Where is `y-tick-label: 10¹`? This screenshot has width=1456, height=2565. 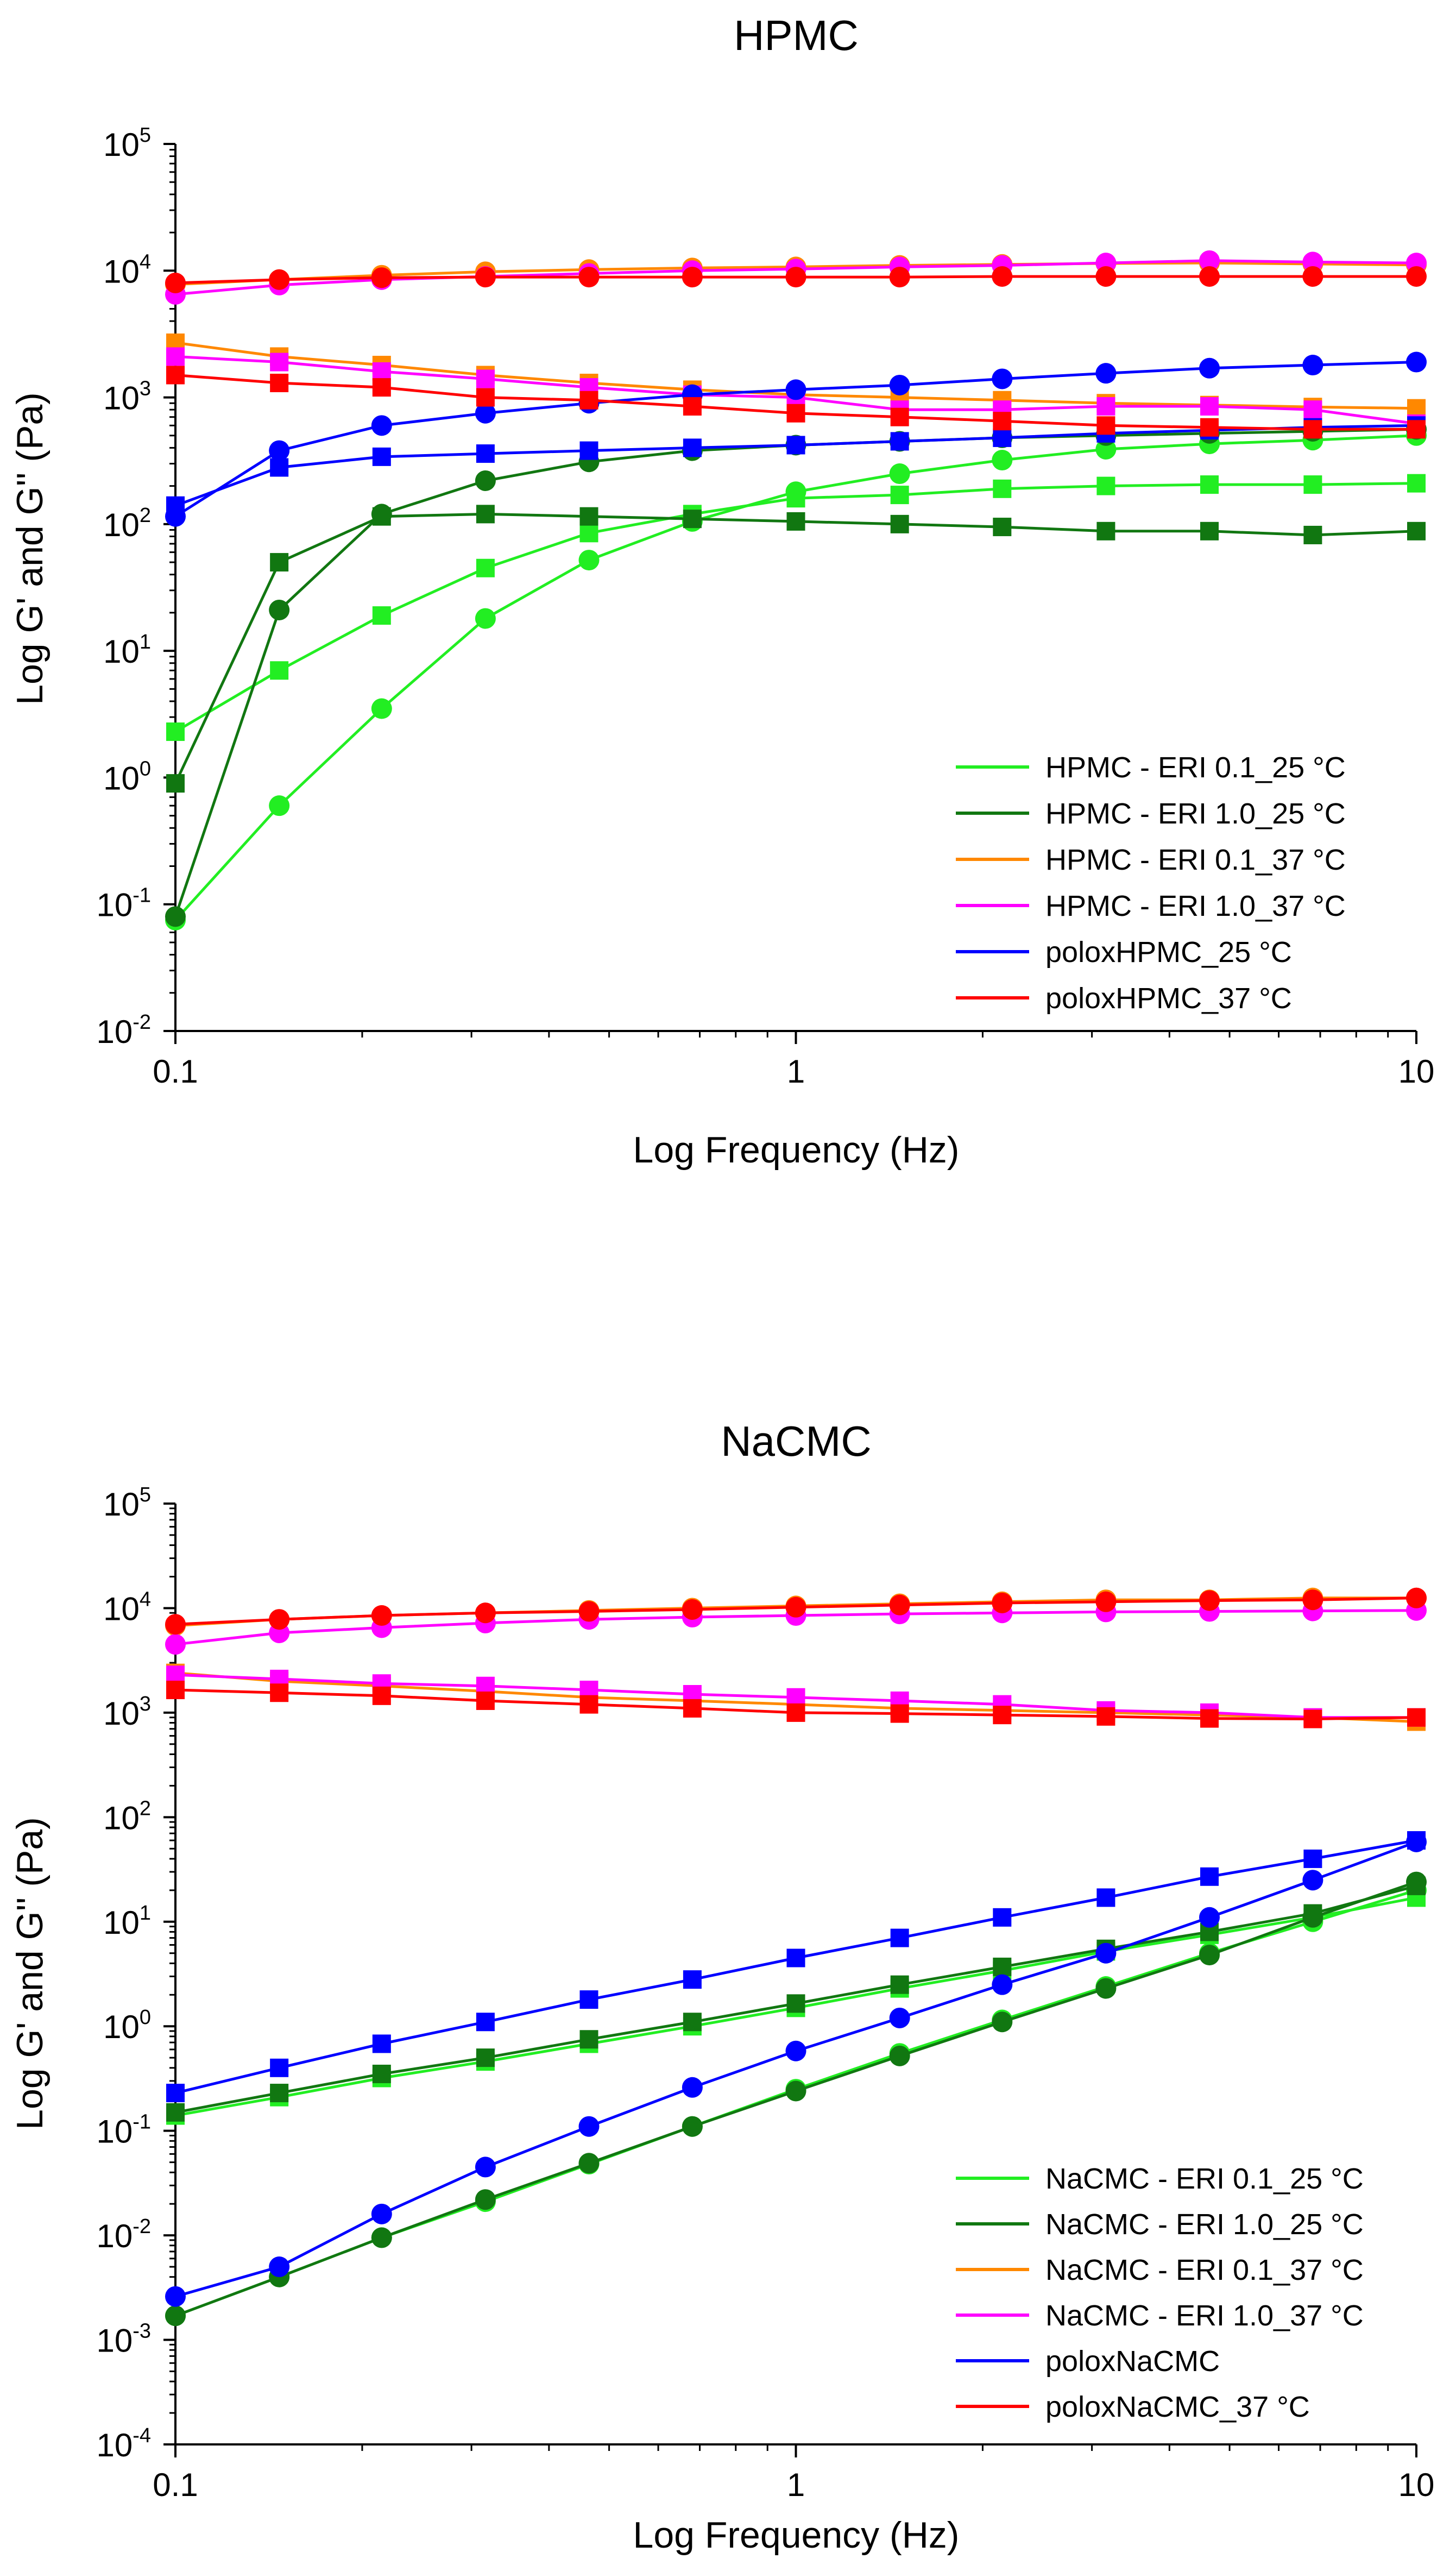
y-tick-label: 10¹ is located at coordinates (127, 1921).